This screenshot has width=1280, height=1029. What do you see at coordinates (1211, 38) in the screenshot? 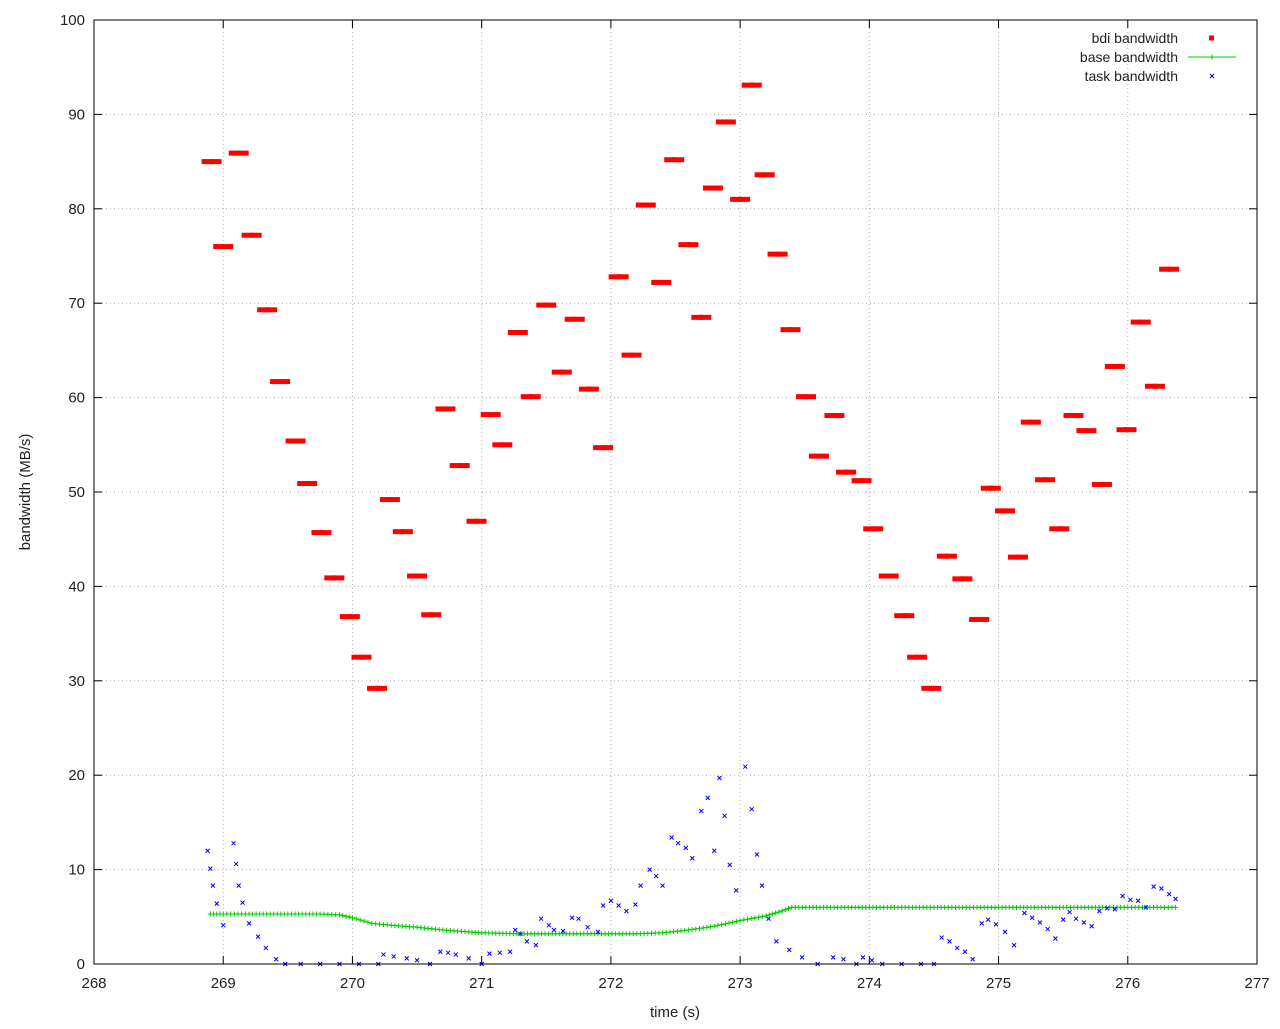
I see `legend-marker-bdi-bandwidth` at bounding box center [1211, 38].